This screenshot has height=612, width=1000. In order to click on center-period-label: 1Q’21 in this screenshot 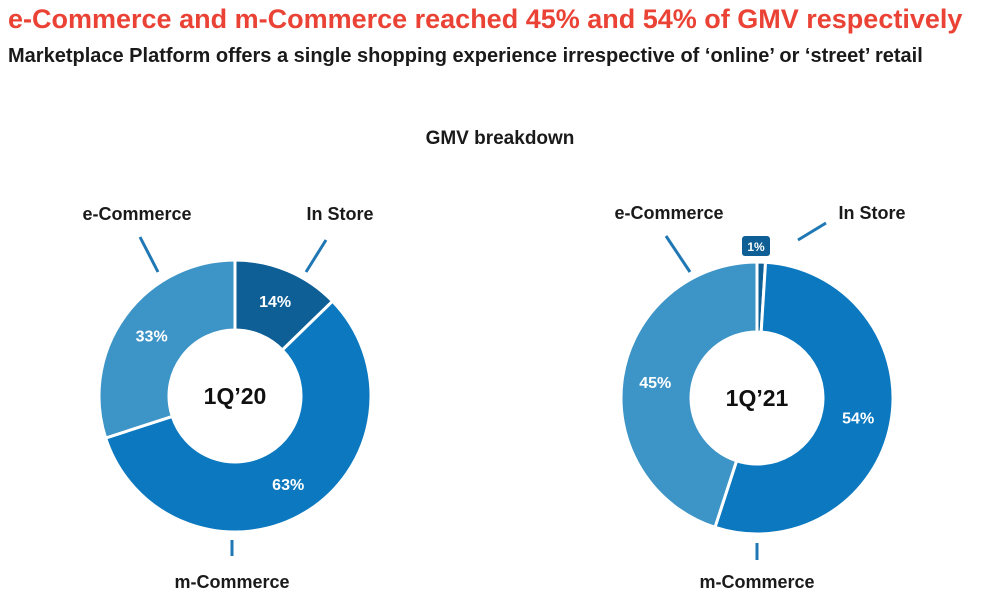, I will do `click(757, 398)`.